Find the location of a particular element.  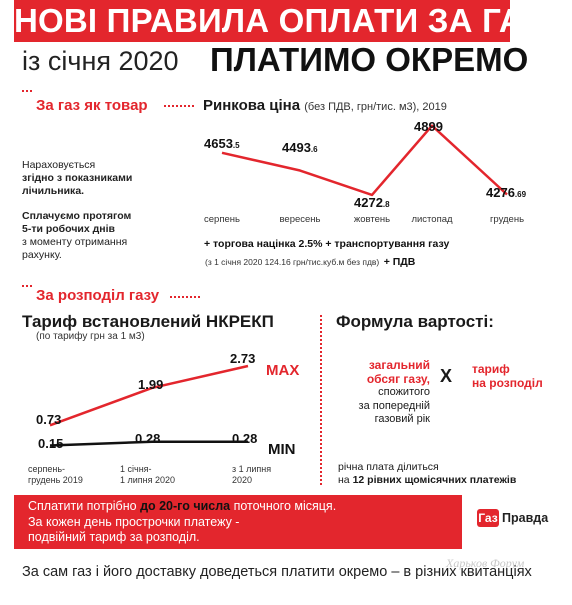

tariff-period-label: грудень 2019 is located at coordinates (55, 480).